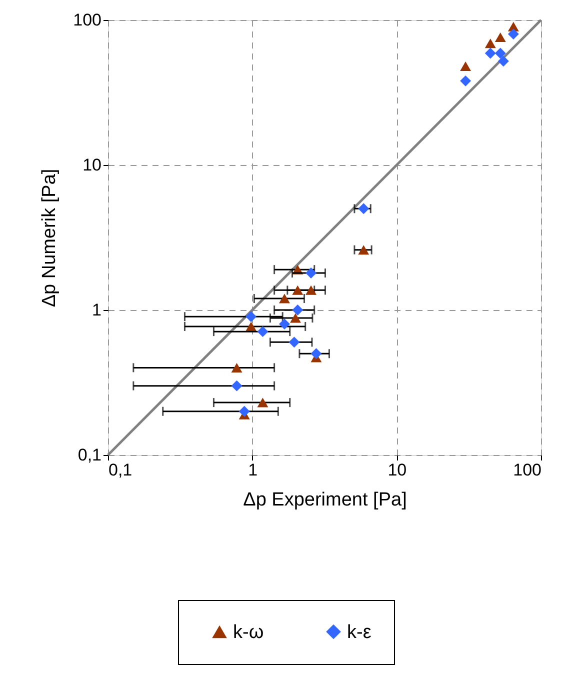  What do you see at coordinates (87, 20) in the screenshot?
I see `y-tick-label: 100` at bounding box center [87, 20].